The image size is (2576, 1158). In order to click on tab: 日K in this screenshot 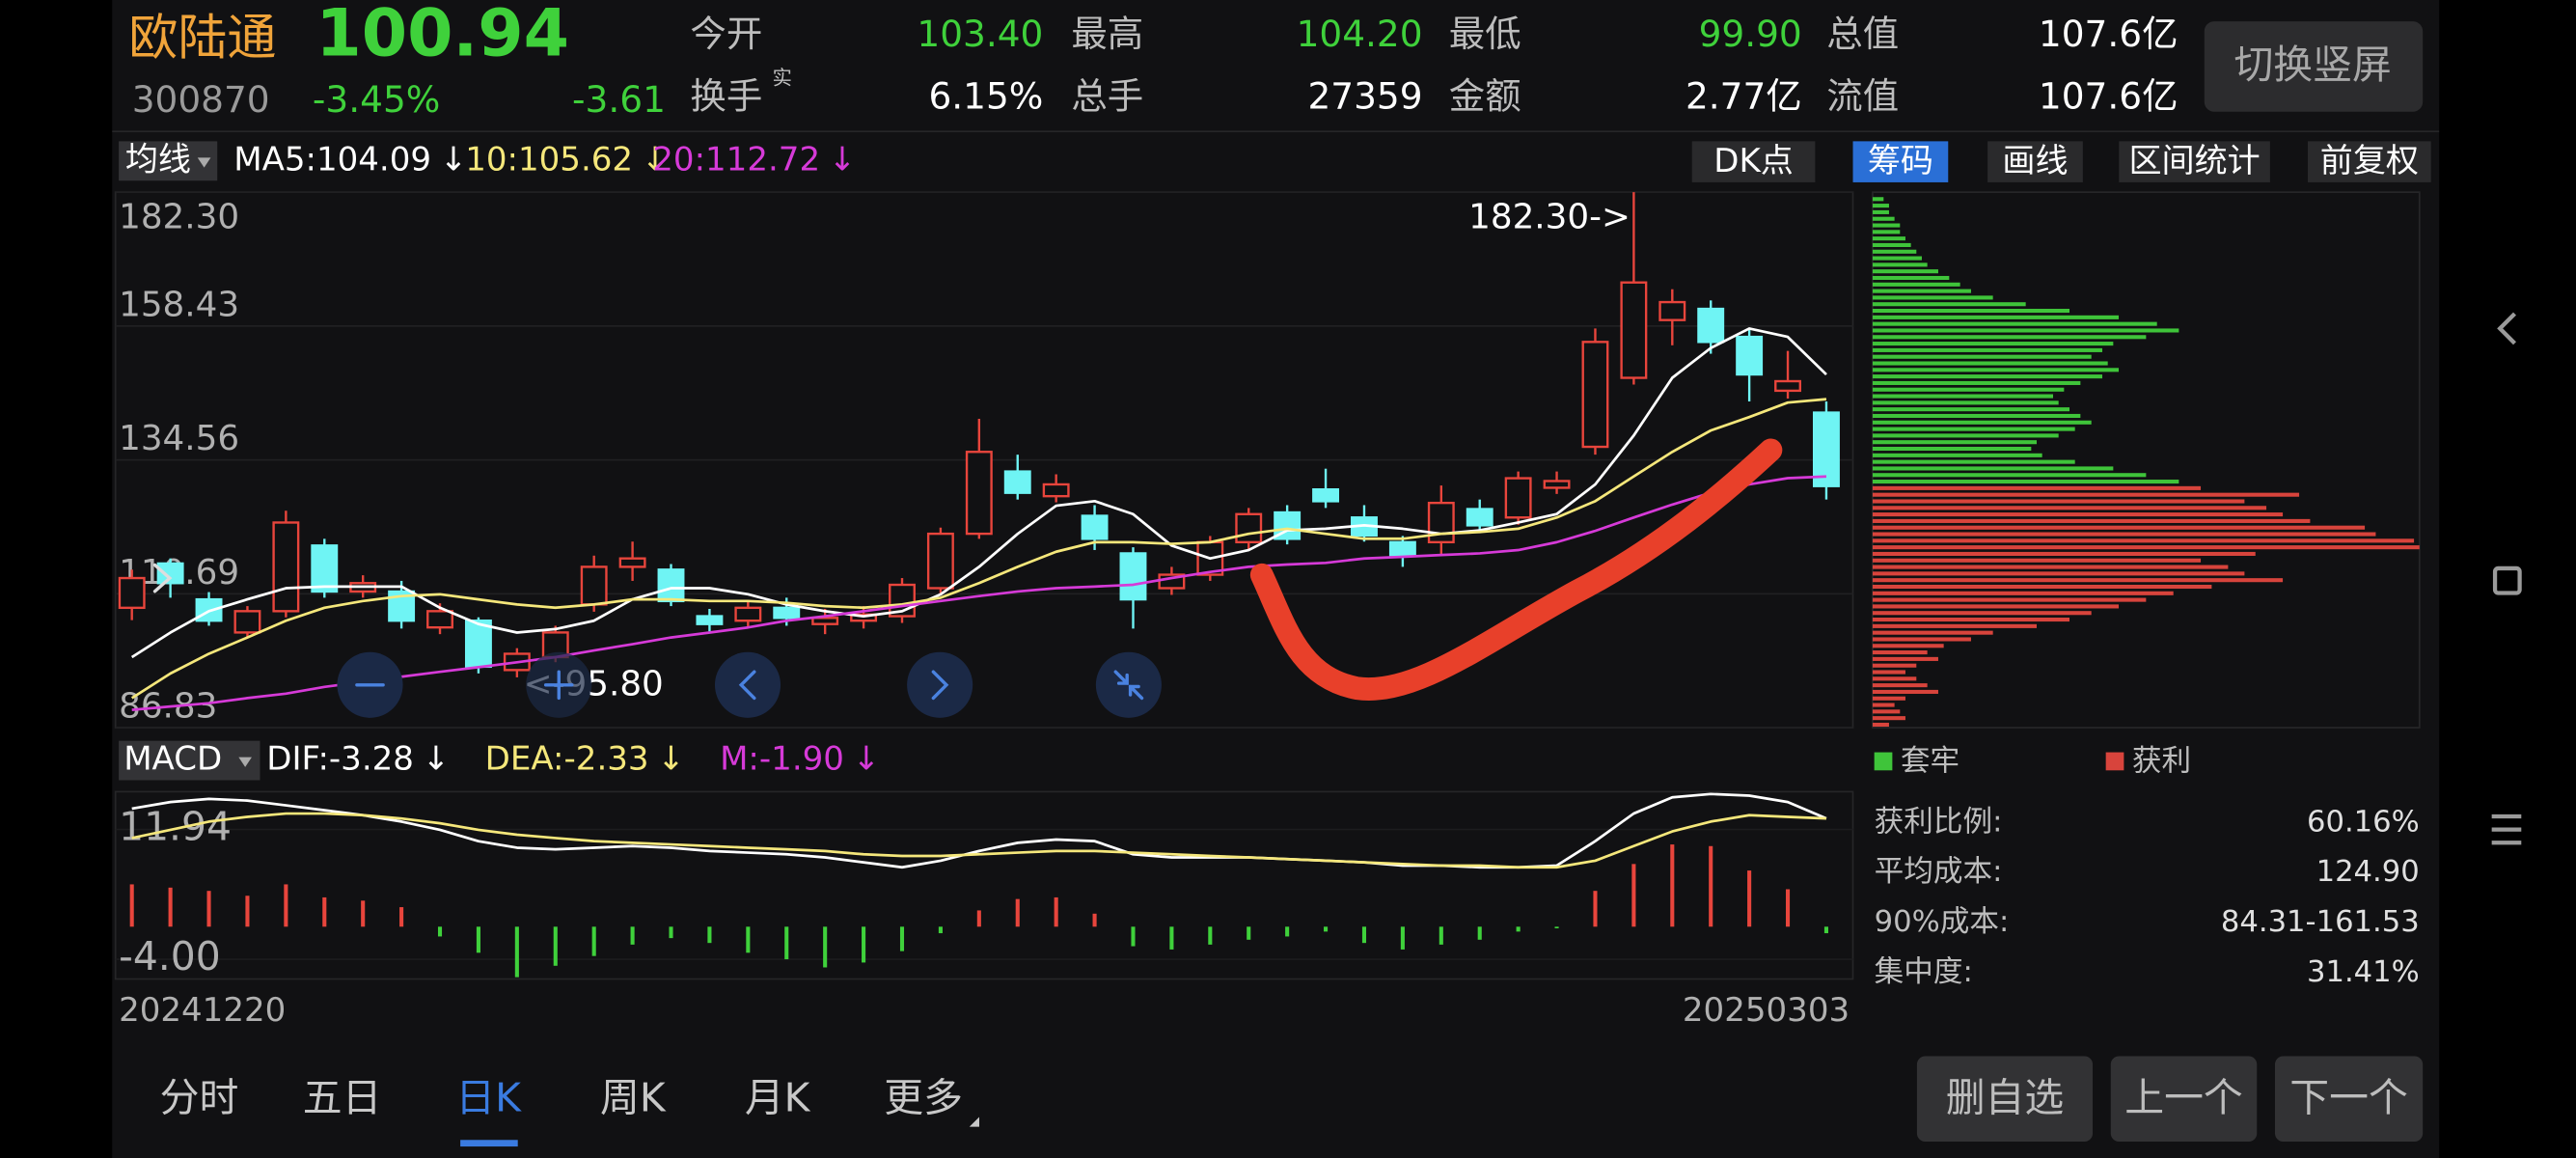, I will do `click(489, 1097)`.